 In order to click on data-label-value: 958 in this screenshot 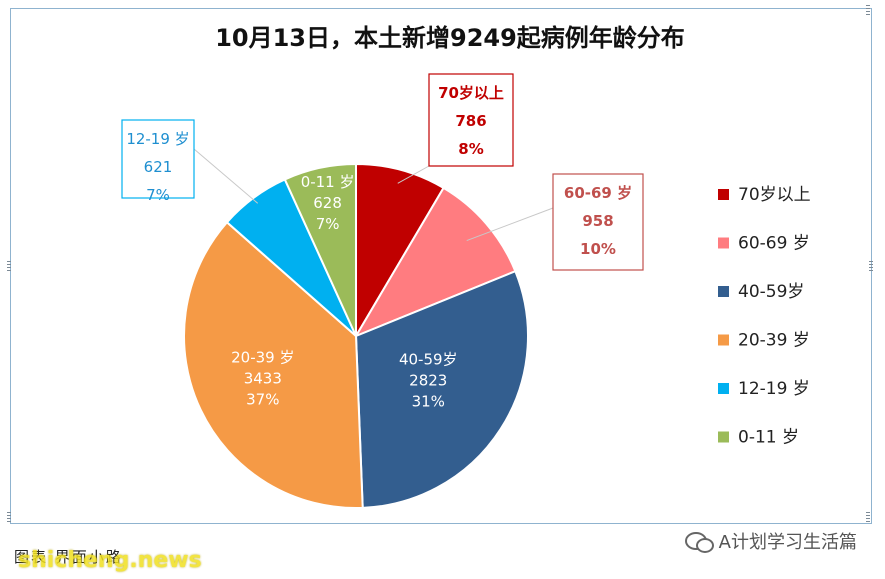, I will do `click(597, 221)`.